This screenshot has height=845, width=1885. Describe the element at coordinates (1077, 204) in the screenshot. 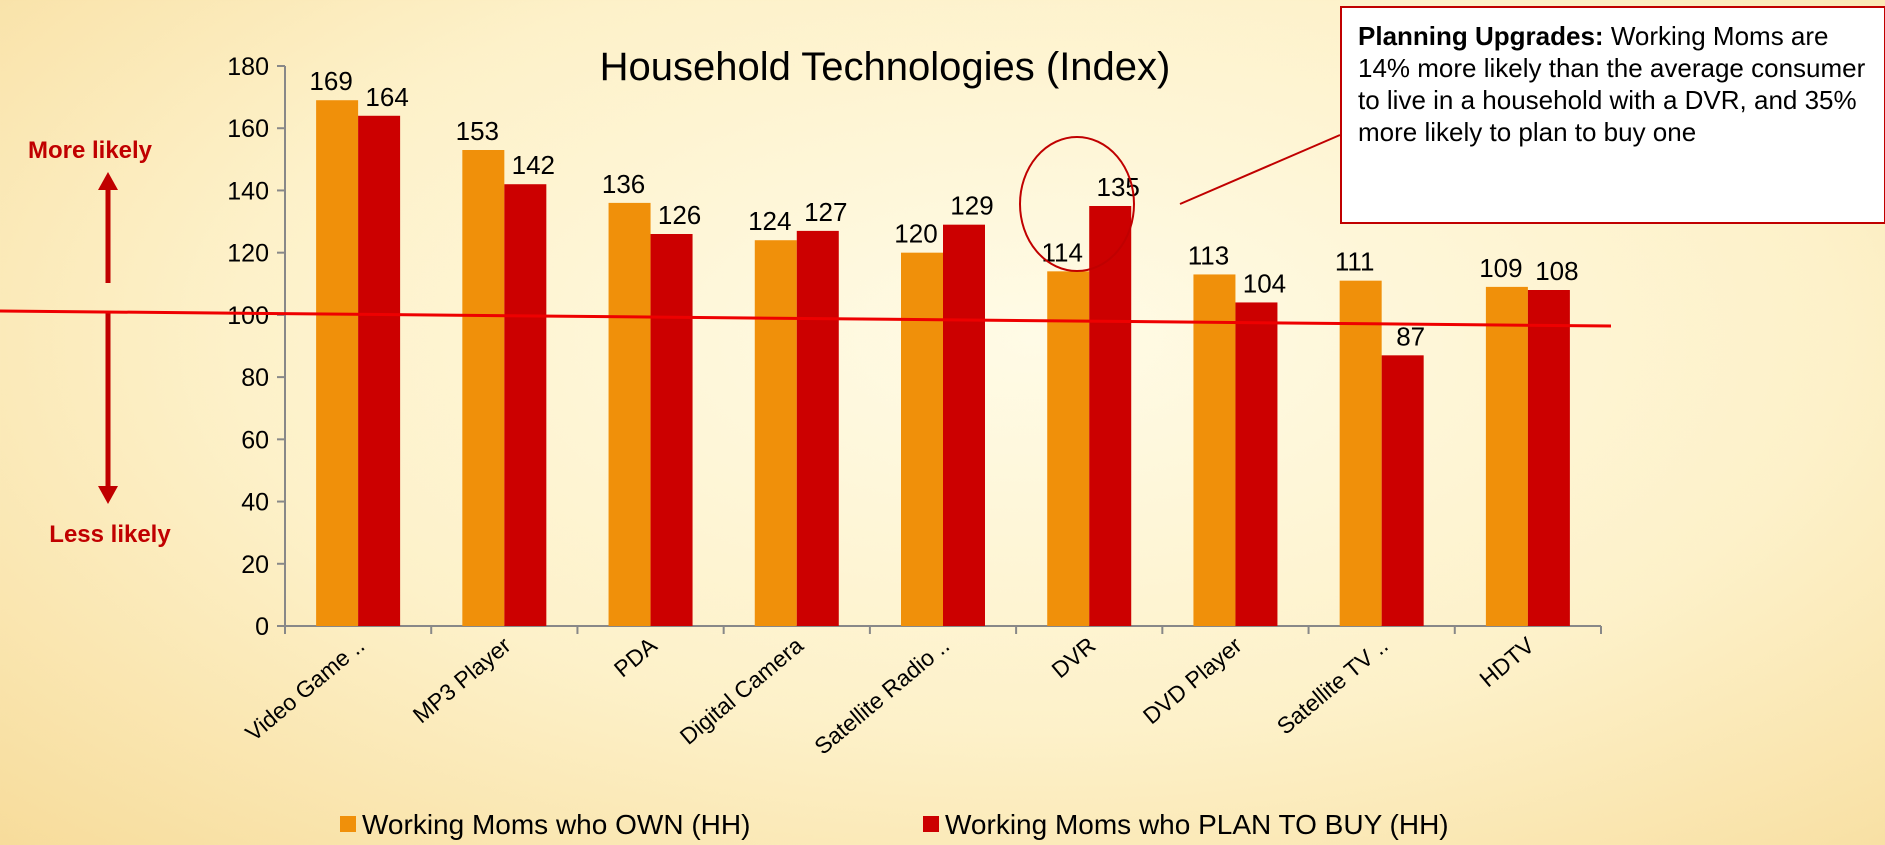

I see `highlight-circle` at that location.